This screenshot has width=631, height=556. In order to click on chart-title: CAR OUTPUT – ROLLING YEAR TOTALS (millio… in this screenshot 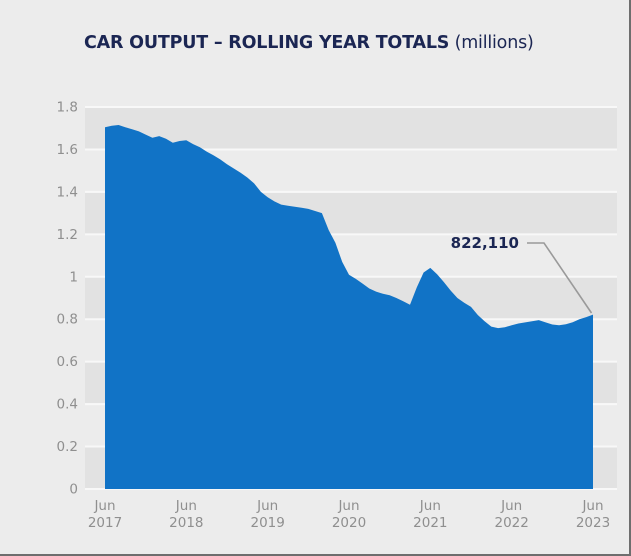, I will do `click(309, 43)`.